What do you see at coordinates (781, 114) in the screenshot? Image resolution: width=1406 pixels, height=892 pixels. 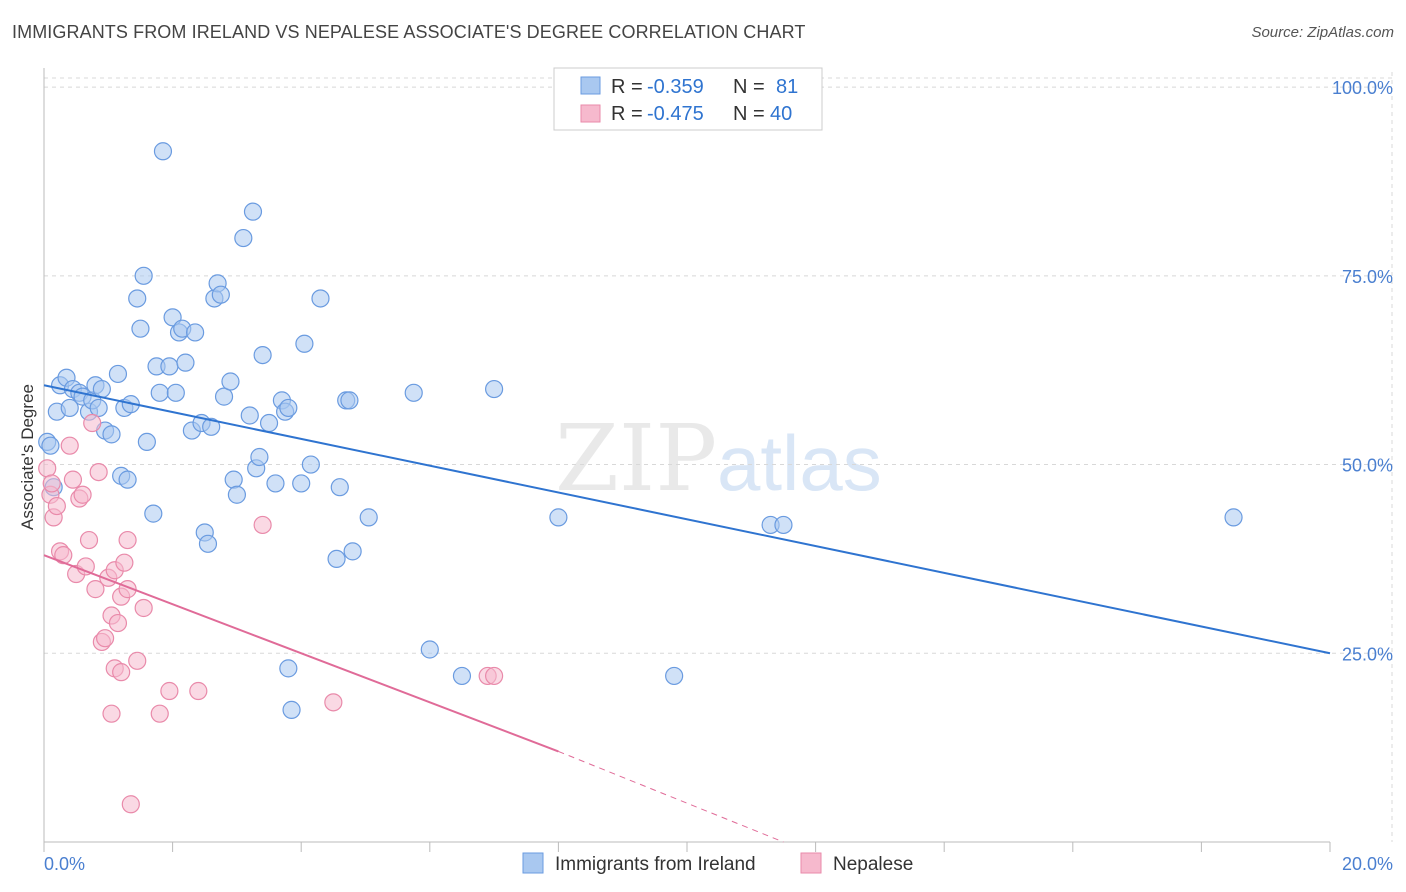 I see `stats-n-value-nepalese: 40` at bounding box center [781, 114].